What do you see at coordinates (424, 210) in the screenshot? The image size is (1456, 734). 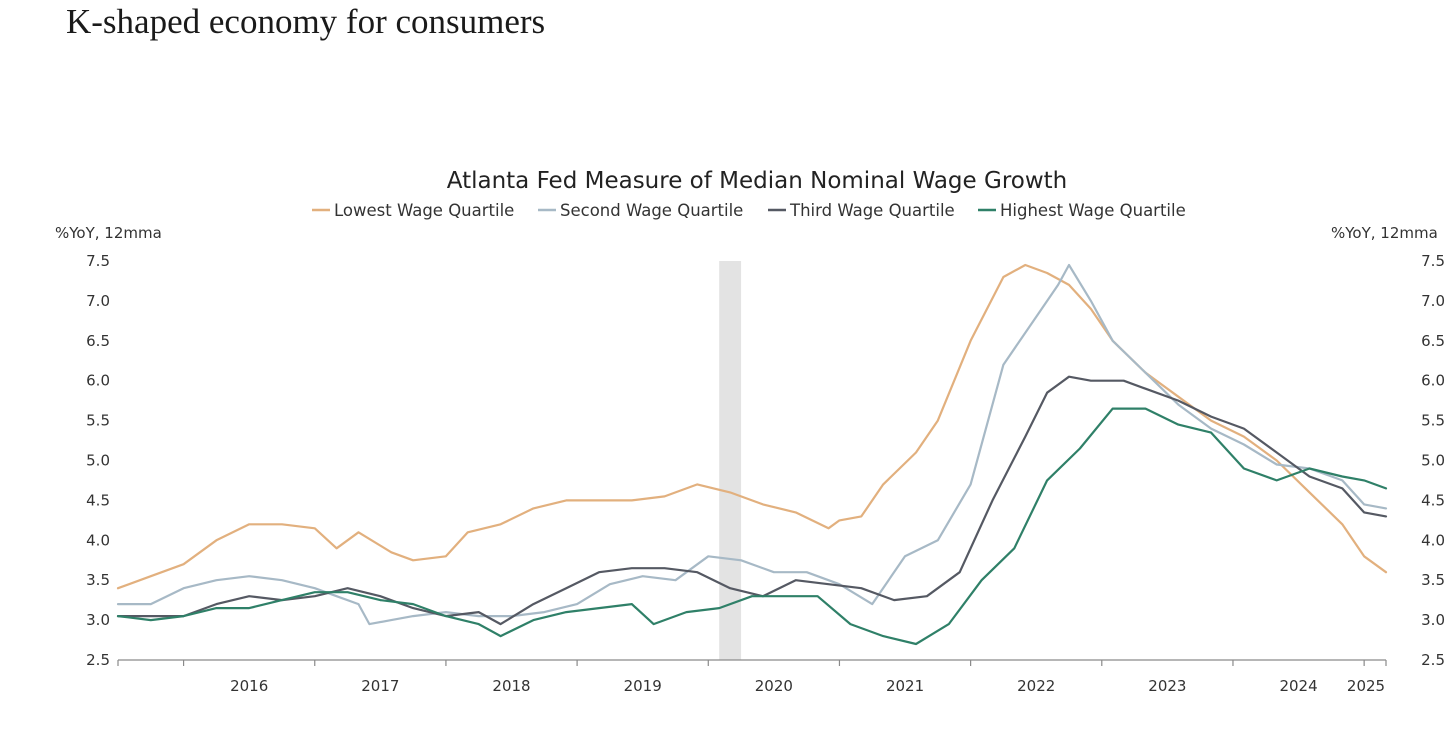 I see `legend-label-1: Lowest Wage Quartile` at bounding box center [424, 210].